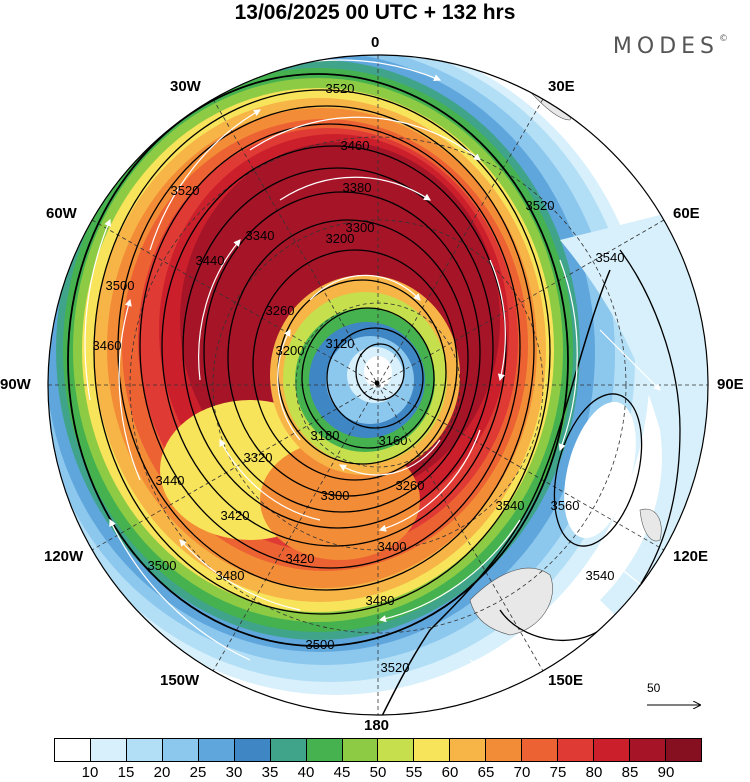 Image resolution: width=750 pixels, height=782 pixels. Describe the element at coordinates (258, 457) in the screenshot. I see `contour-label: 3320` at that location.